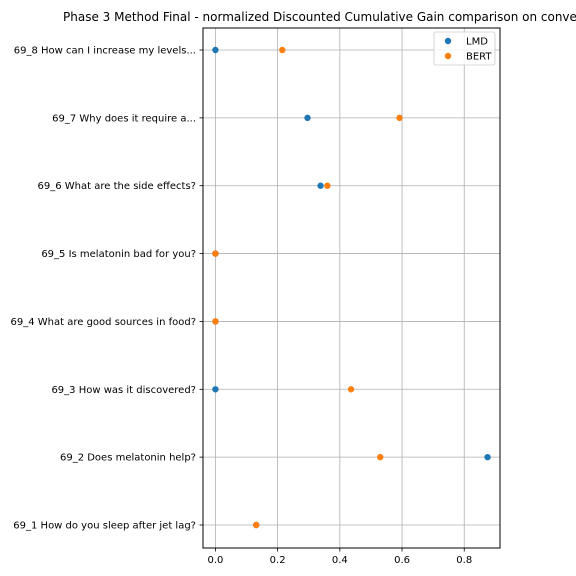  What do you see at coordinates (464, 560) in the screenshot?
I see `x-tick-label: 0.8` at bounding box center [464, 560].